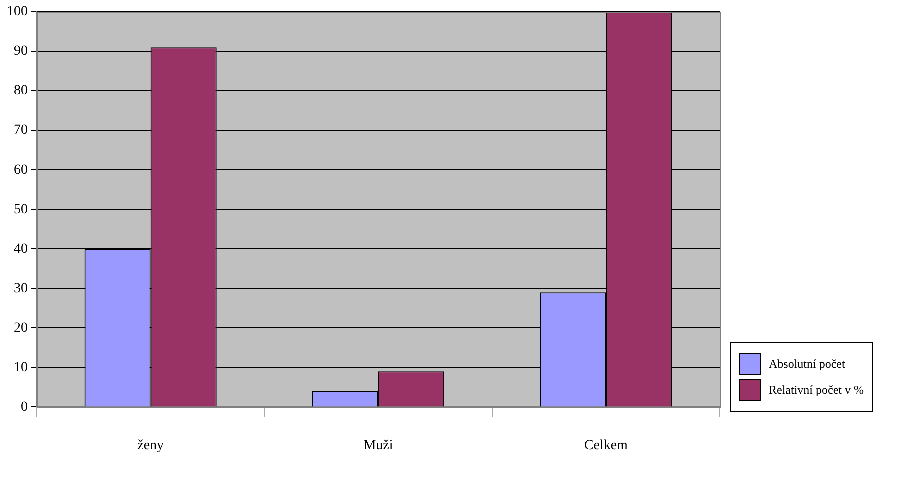  Describe the element at coordinates (21, 130) in the screenshot. I see `y-tick-label: 70` at that location.